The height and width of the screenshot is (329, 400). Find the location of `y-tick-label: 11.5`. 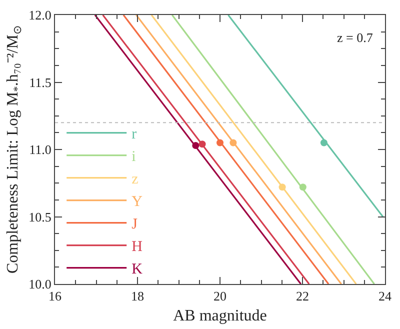

y-tick-label: 11.5 is located at coordinates (40, 82).